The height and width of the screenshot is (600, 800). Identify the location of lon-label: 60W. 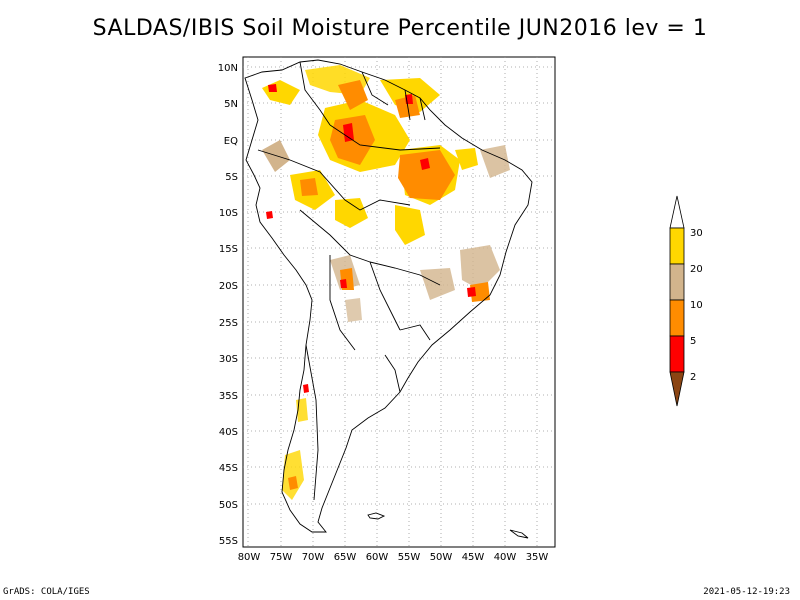
(377, 557).